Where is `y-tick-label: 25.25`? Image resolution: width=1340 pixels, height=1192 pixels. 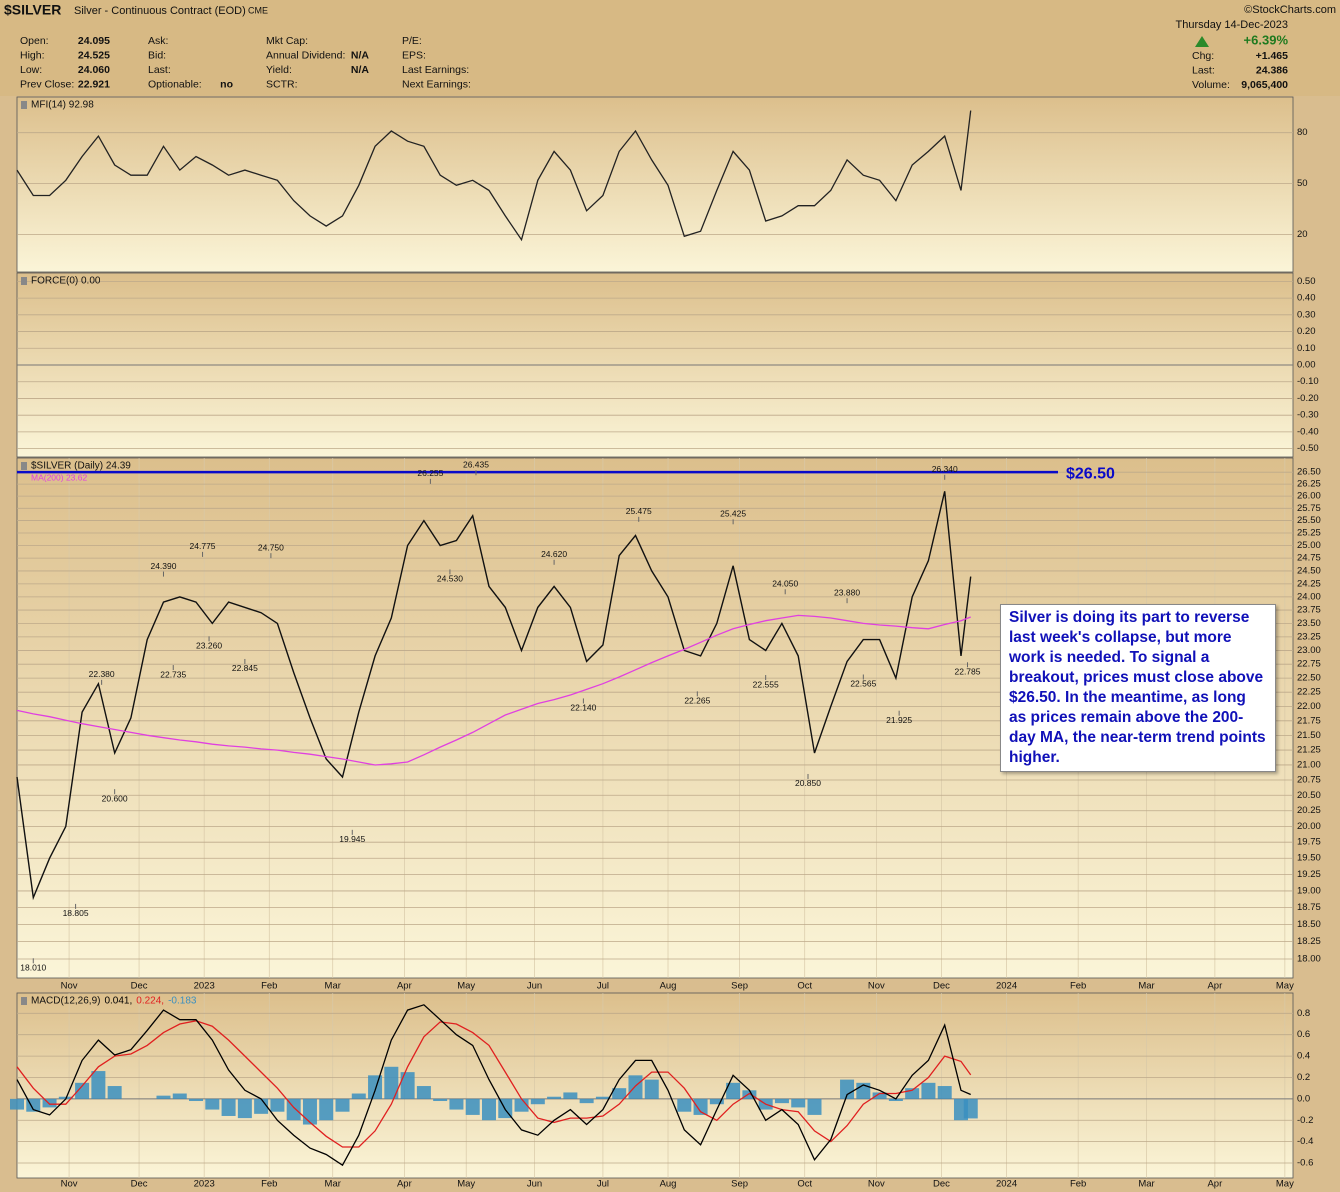
y-tick-label: 25.25 is located at coordinates (1309, 533).